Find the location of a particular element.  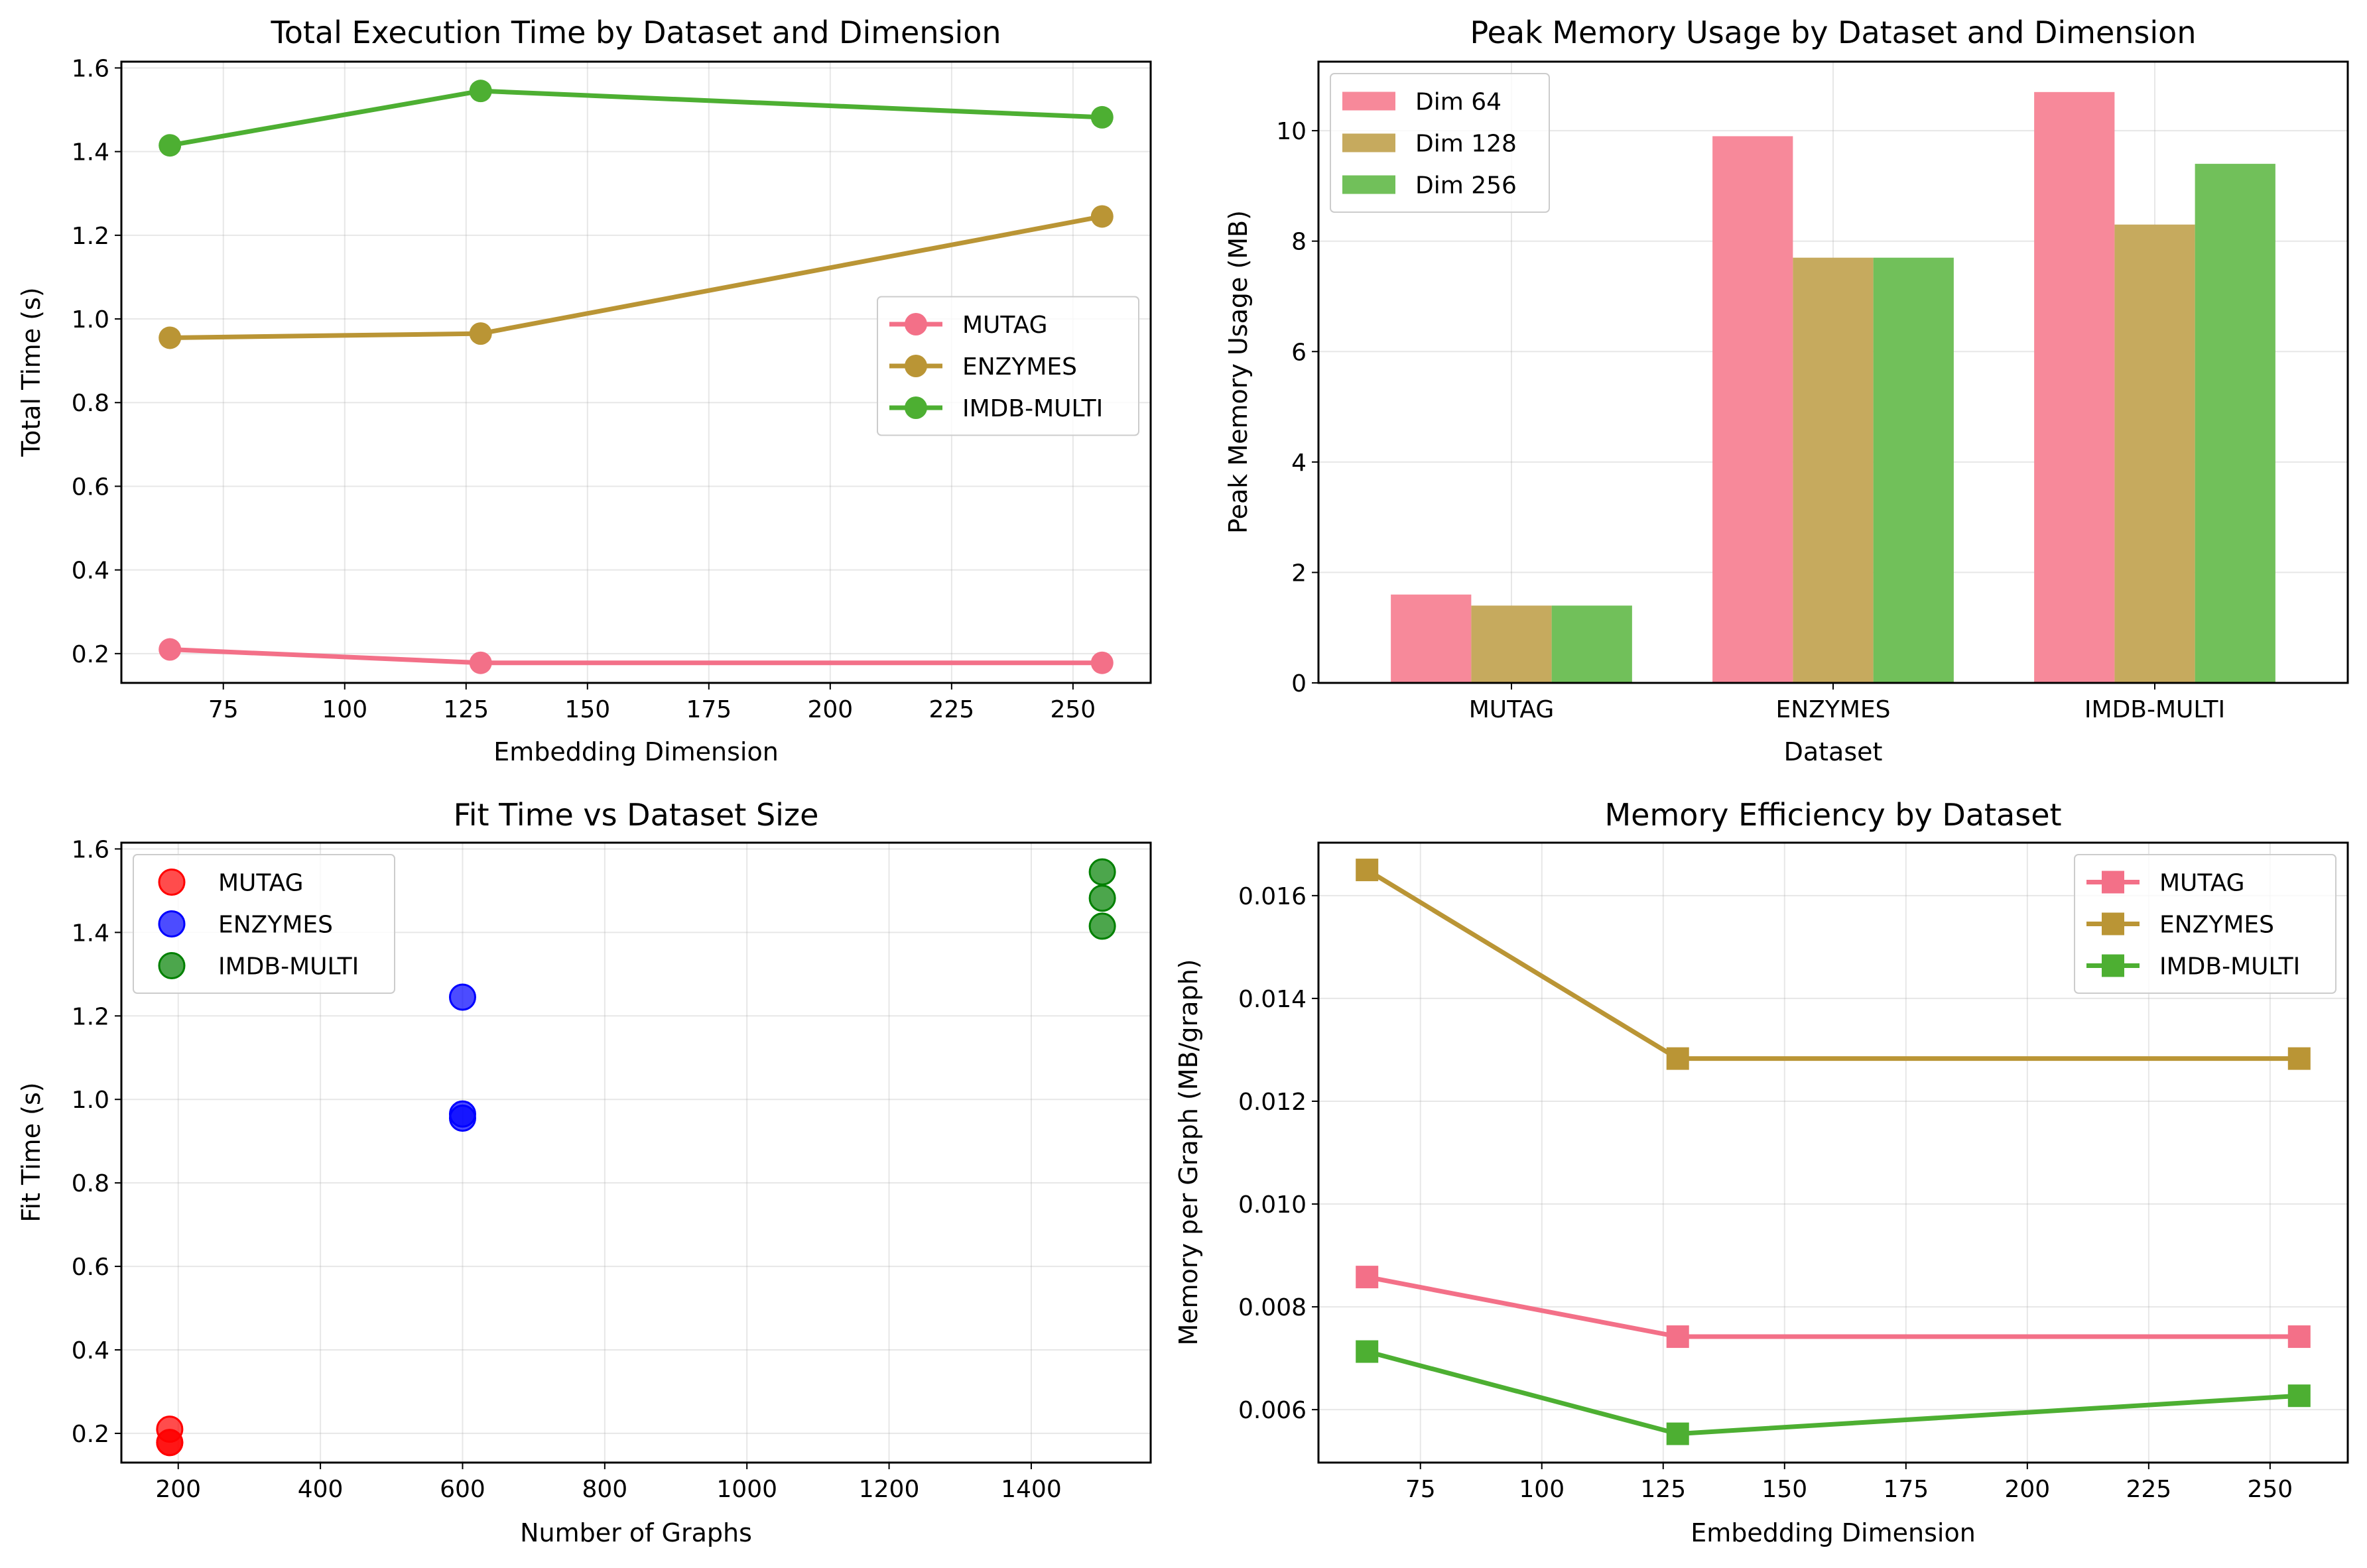

x-tick-label: 250 is located at coordinates (1073, 709).